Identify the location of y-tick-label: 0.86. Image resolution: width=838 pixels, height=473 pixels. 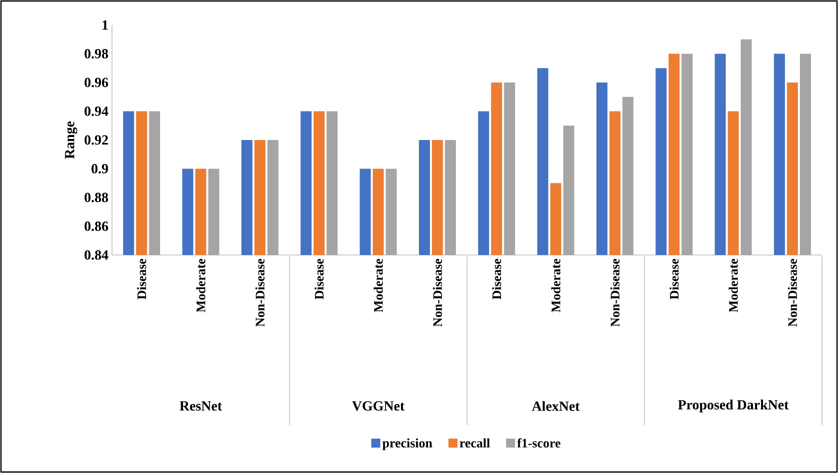
(96, 226).